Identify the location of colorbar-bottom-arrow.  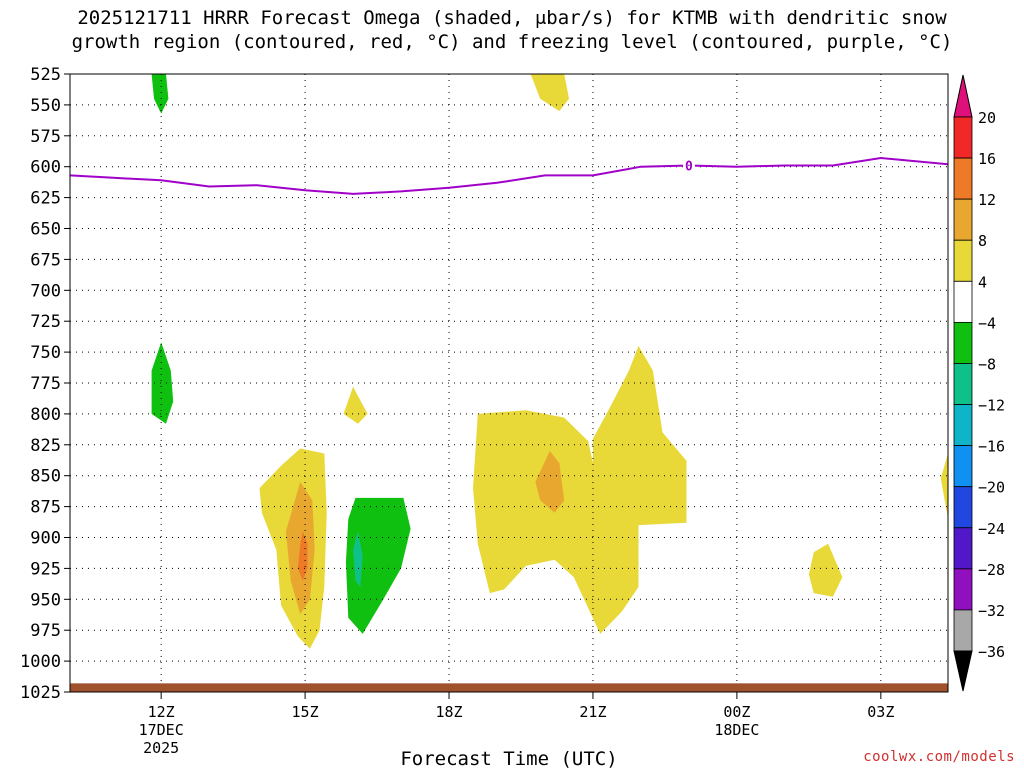
(963, 671).